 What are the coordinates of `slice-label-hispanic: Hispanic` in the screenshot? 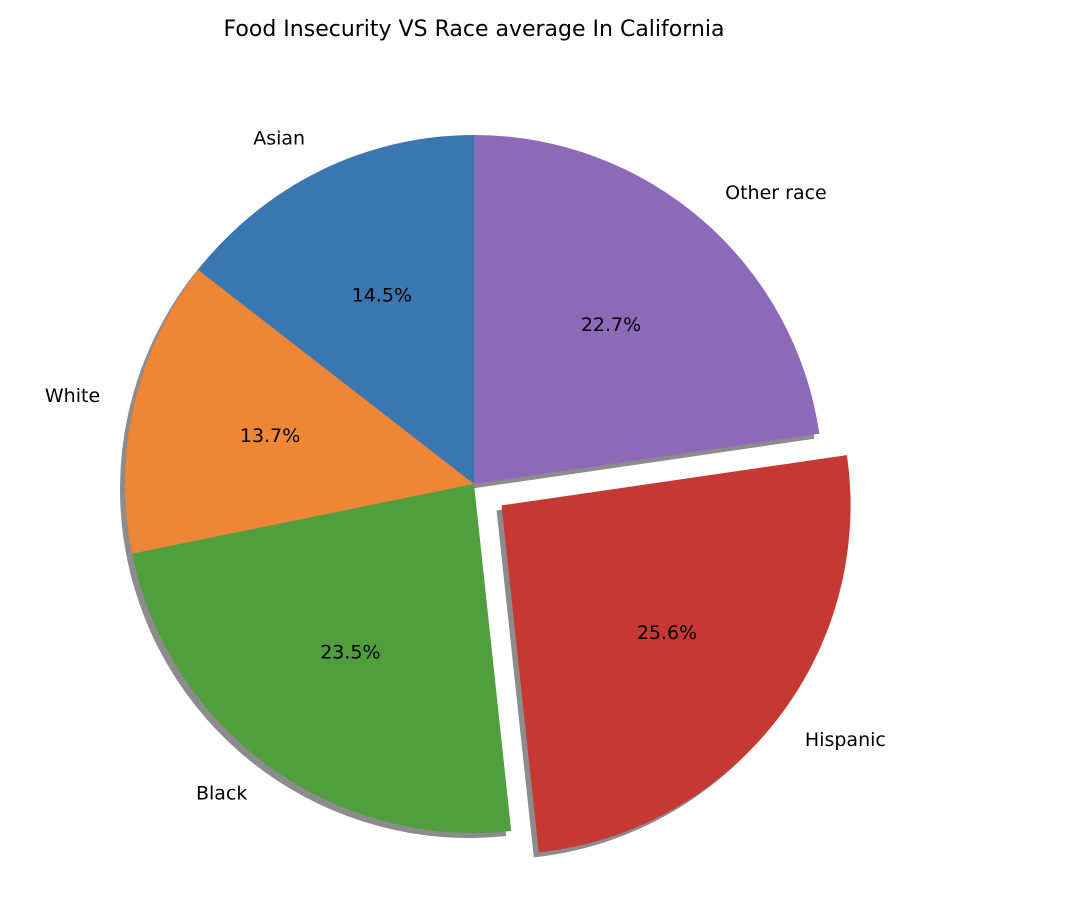 It's located at (845, 740).